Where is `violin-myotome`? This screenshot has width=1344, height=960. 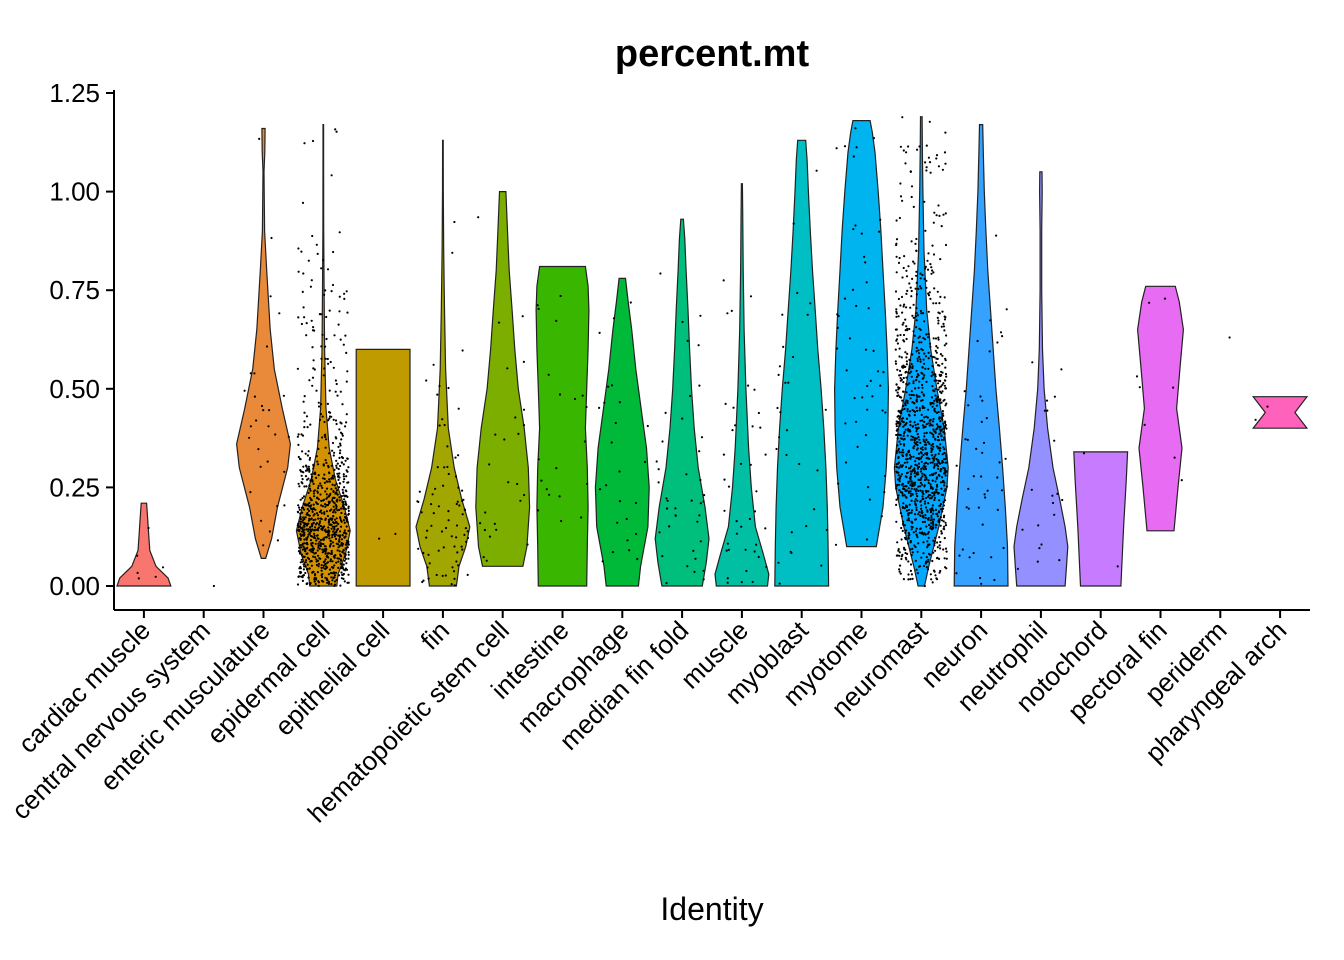
violin-myotome is located at coordinates (861, 334).